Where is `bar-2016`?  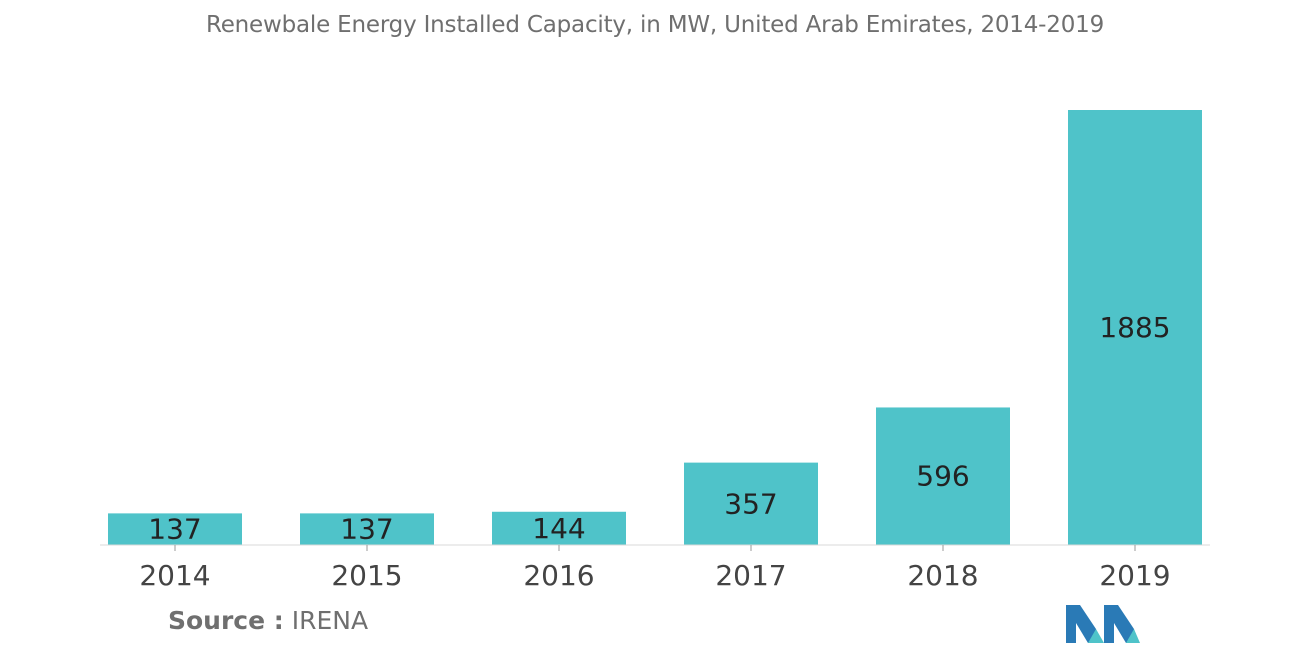 bar-2016 is located at coordinates (559, 528).